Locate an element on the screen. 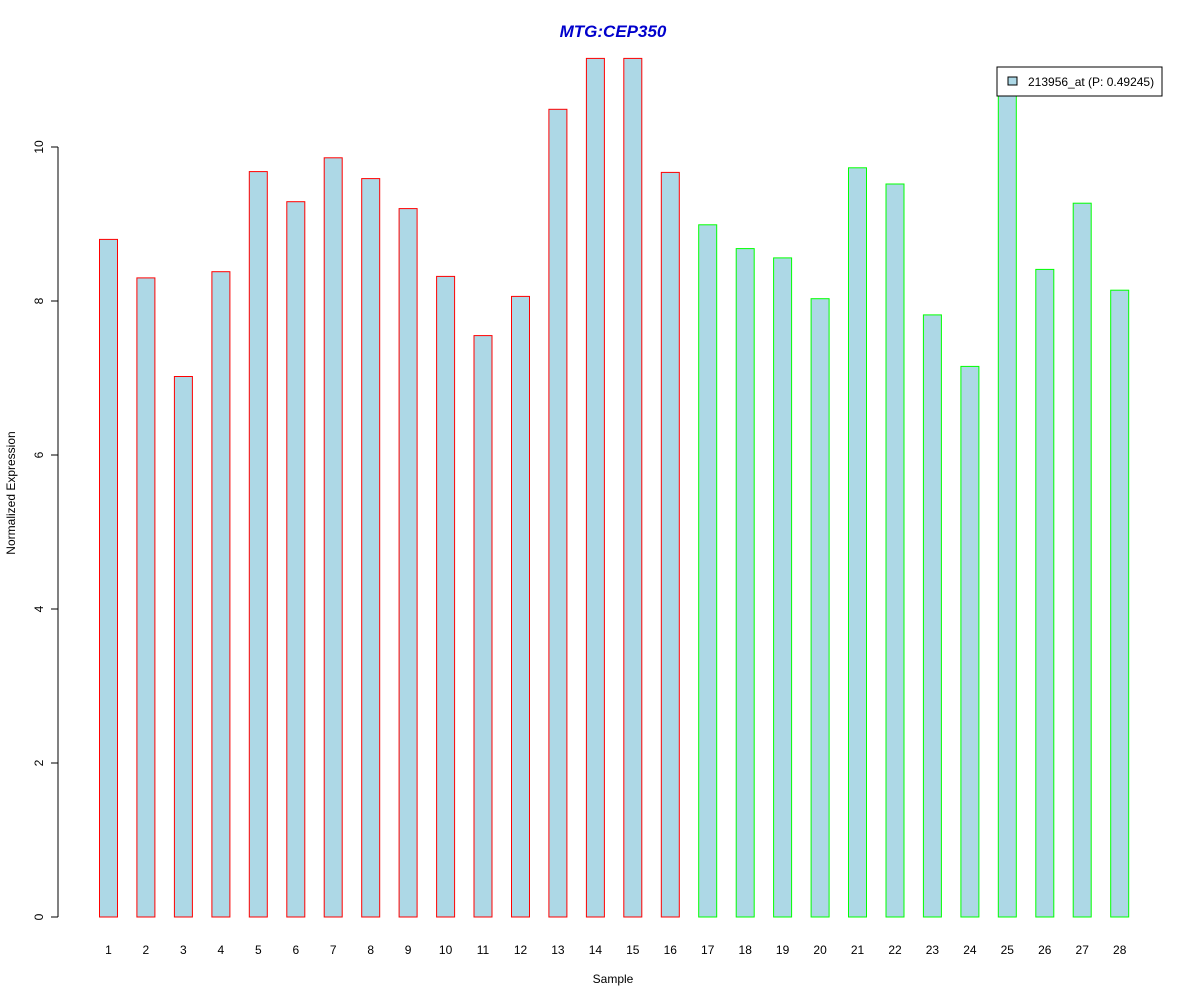 Image resolution: width=1200 pixels, height=1000 pixels. x-tick-label: 11 is located at coordinates (483, 950).